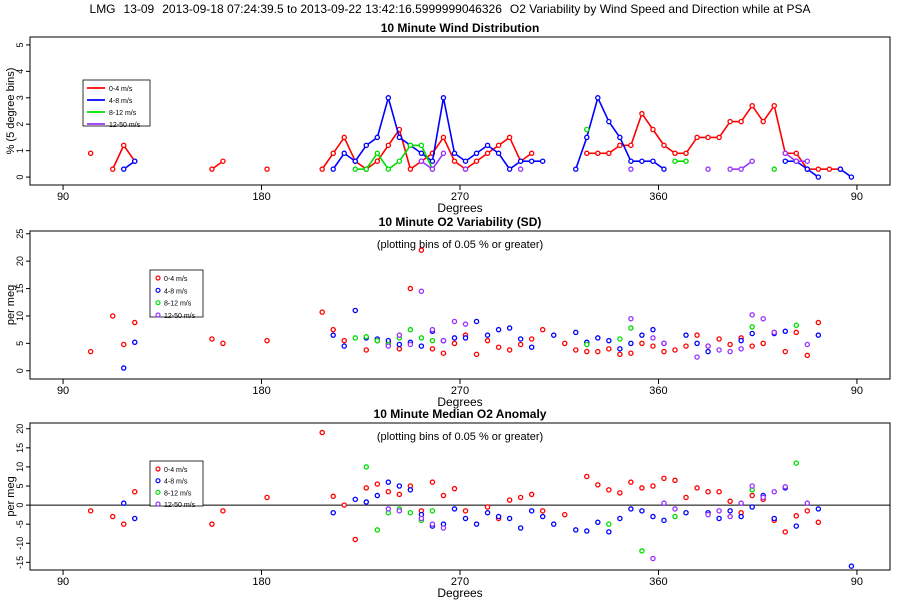 The image size is (900, 605). Describe the element at coordinates (176, 279) in the screenshot. I see `legend-label: 0-4 m/s` at that location.